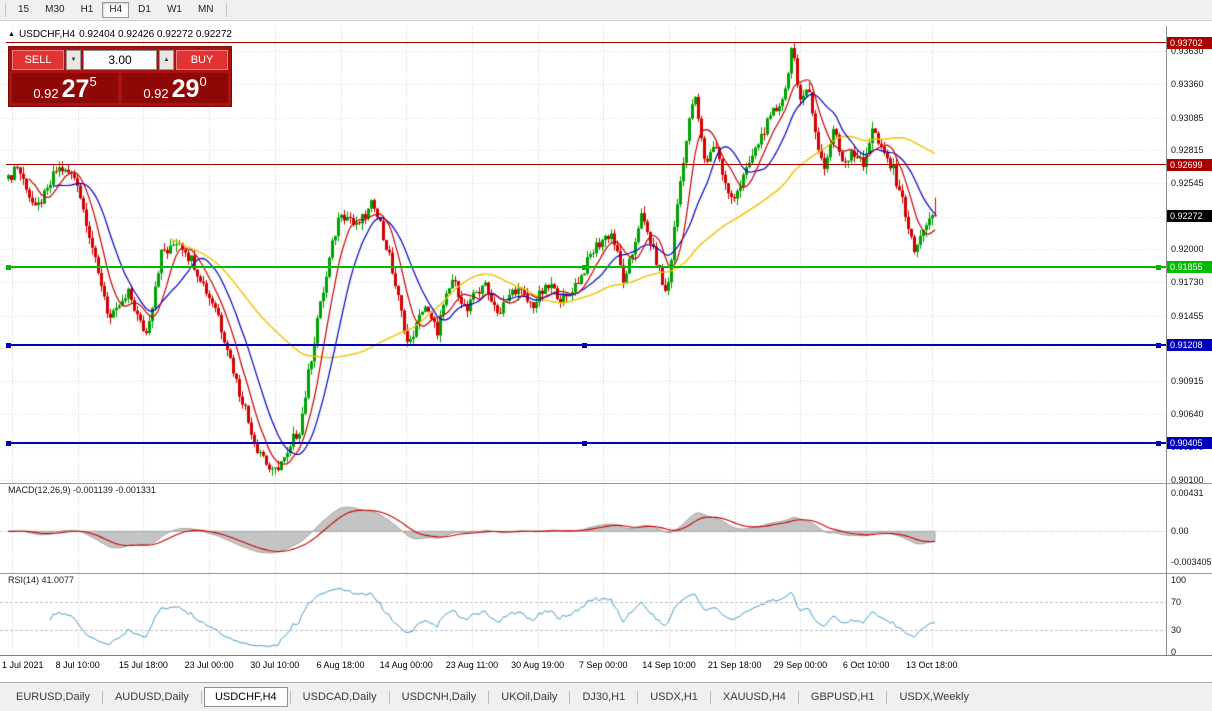 This screenshot has height=711, width=1212. What do you see at coordinates (144, 10) in the screenshot?
I see `period-button-d1: D1` at bounding box center [144, 10].